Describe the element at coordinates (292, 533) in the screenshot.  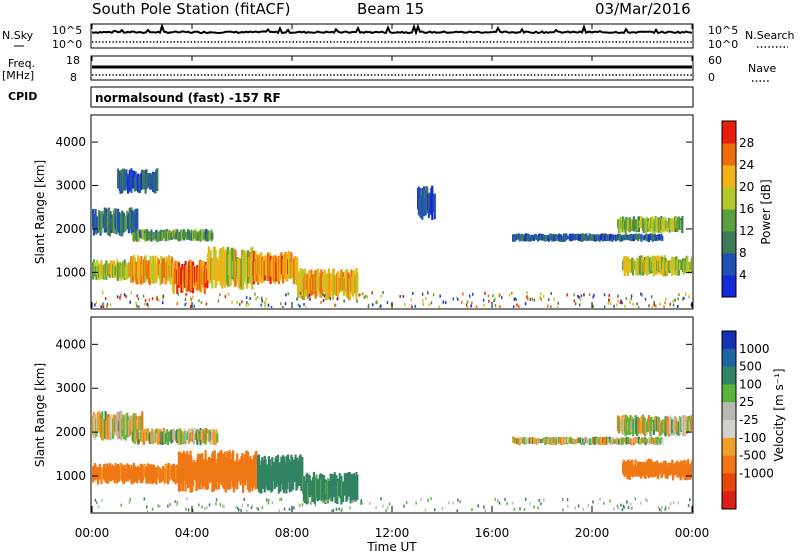
I see `x-tick-label: 08:00` at that location.